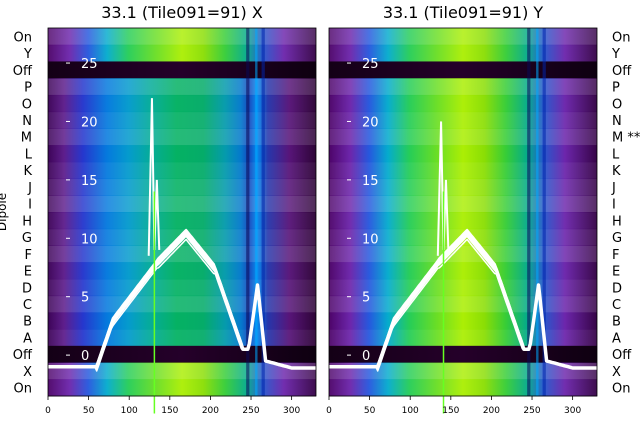 This screenshot has height=440, width=640. I want to click on row-label: D, so click(617, 288).